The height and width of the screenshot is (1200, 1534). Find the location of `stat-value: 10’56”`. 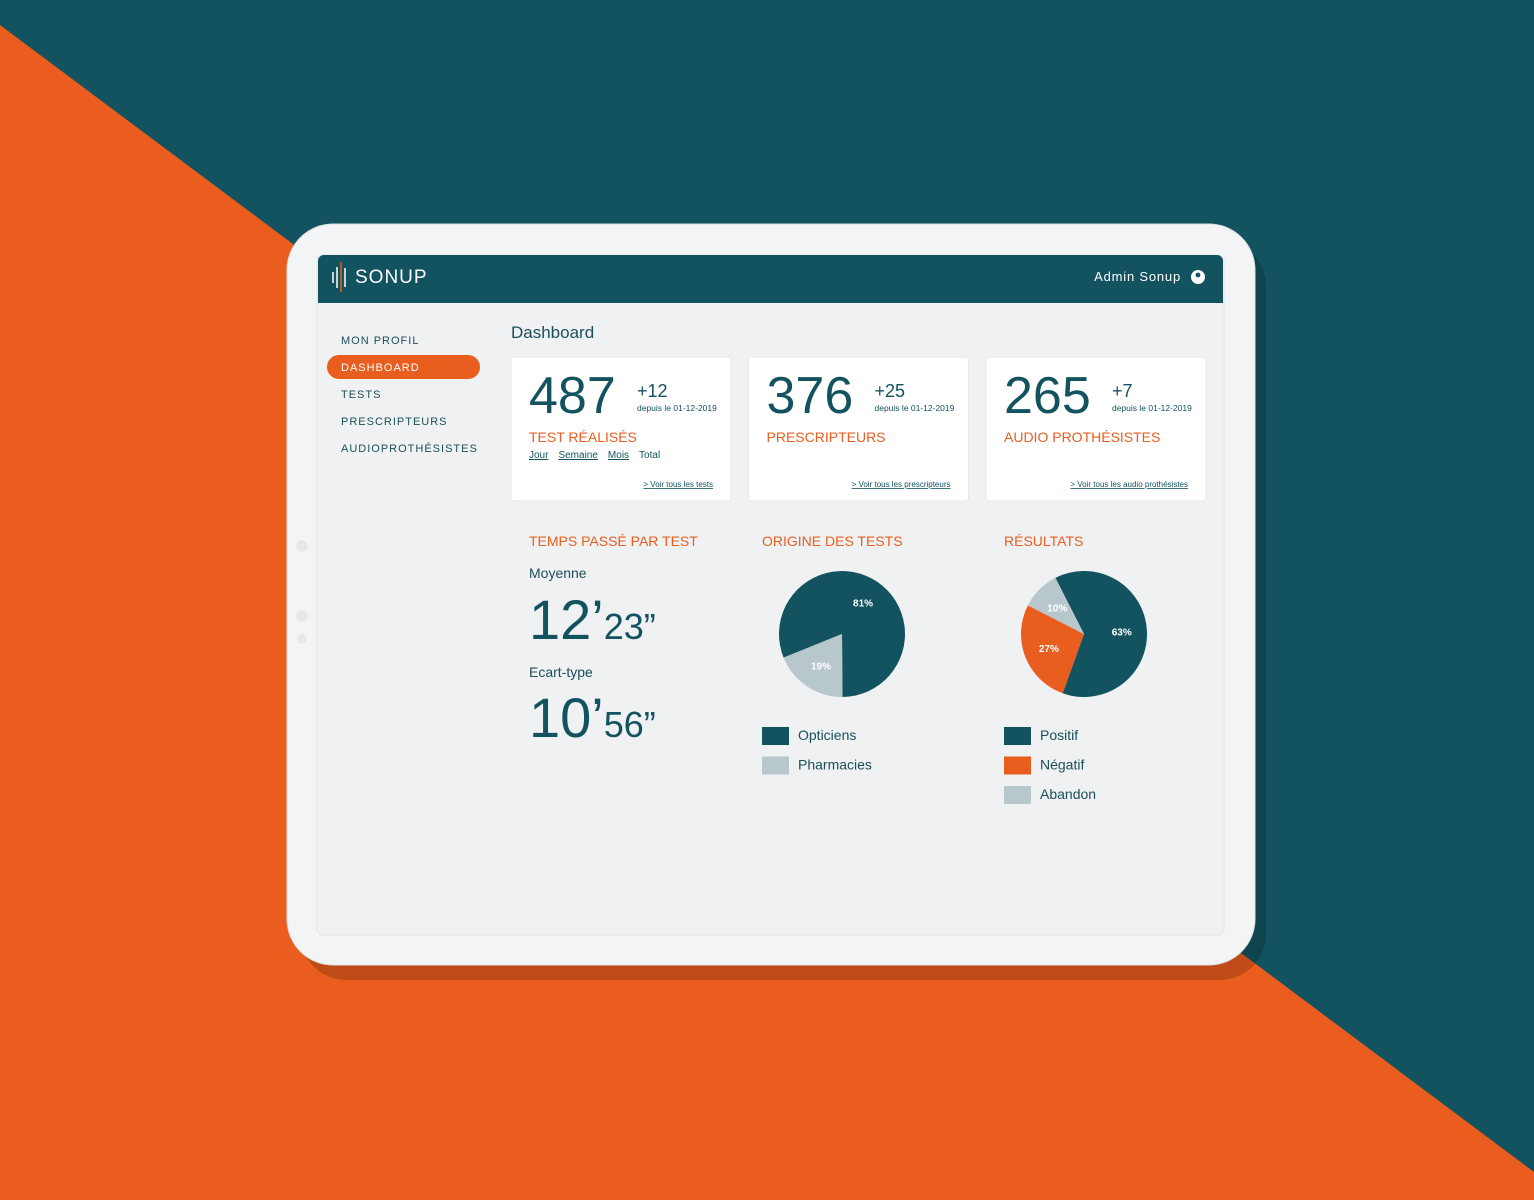

stat-value: 10’56” is located at coordinates (592, 717).